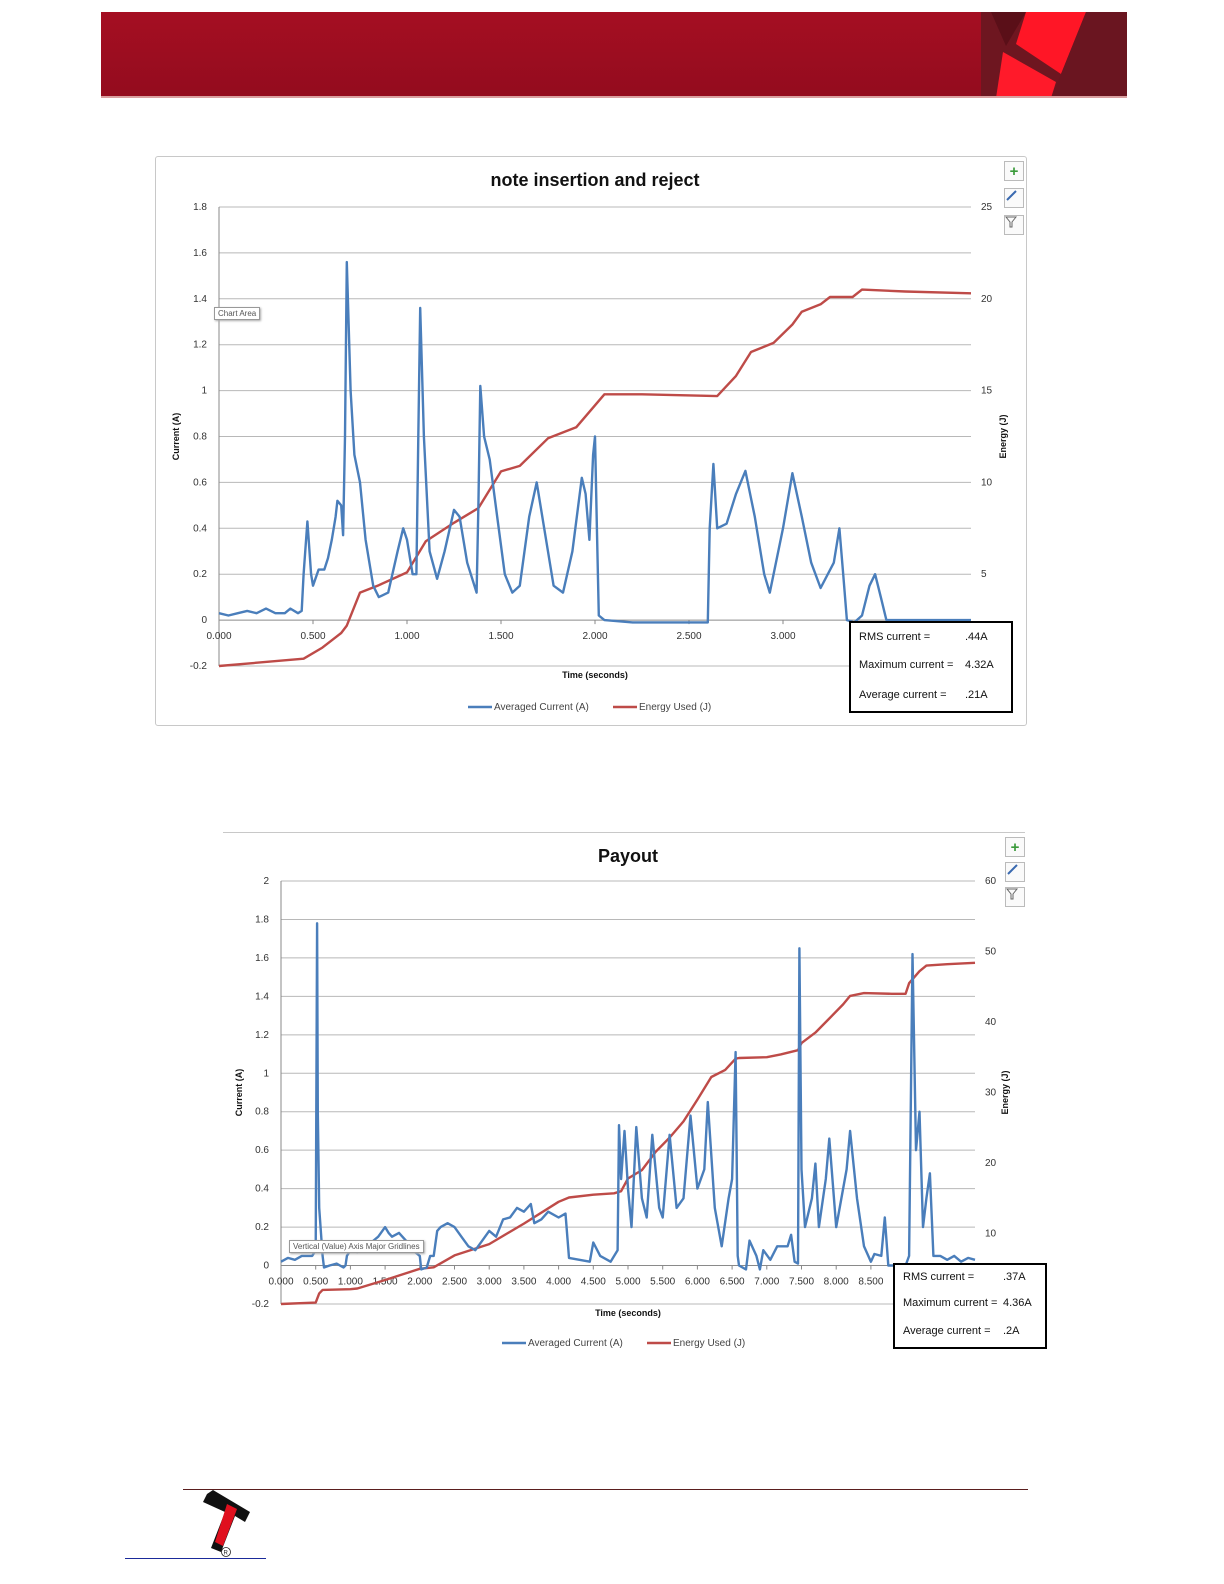 This screenshot has height=1584, width=1224. Describe the element at coordinates (523, 1282) in the screenshot. I see `x-tick-label: 3.500` at that location.